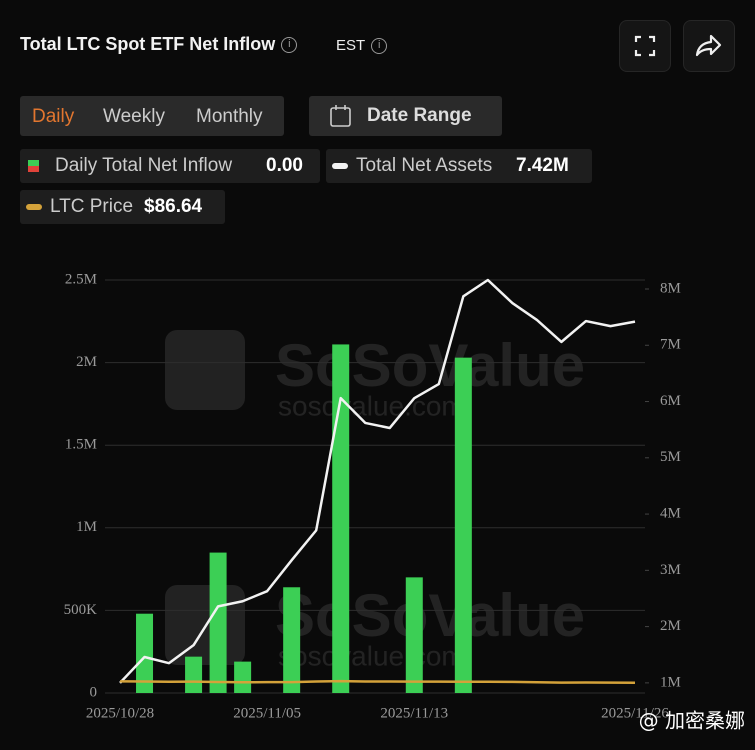 The image size is (755, 750). I want to click on legend-value: 0.00, so click(284, 165).